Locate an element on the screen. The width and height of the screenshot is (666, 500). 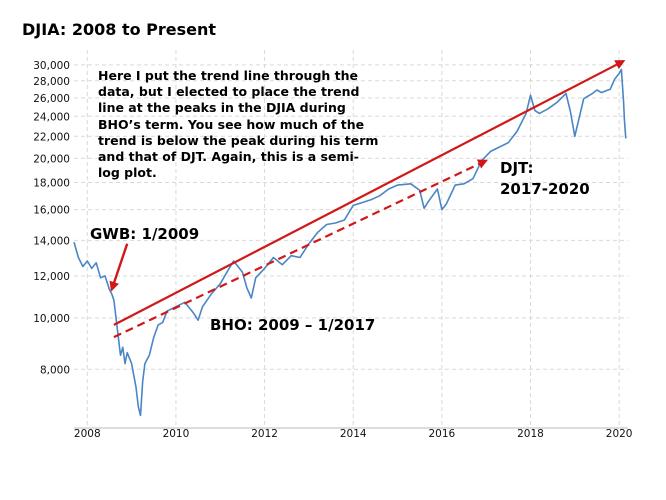
x-tick-label: 2014 is located at coordinates (353, 434).